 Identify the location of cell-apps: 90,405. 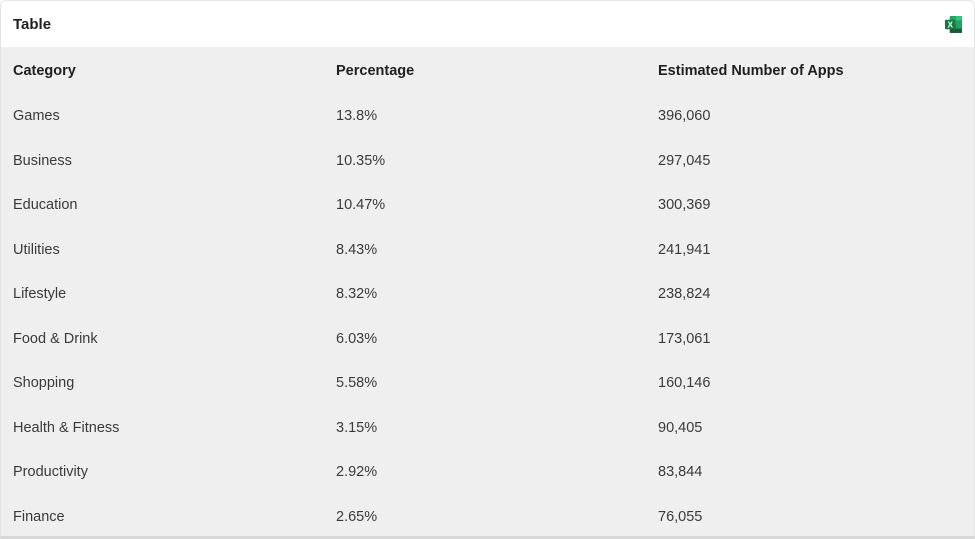
(680, 427).